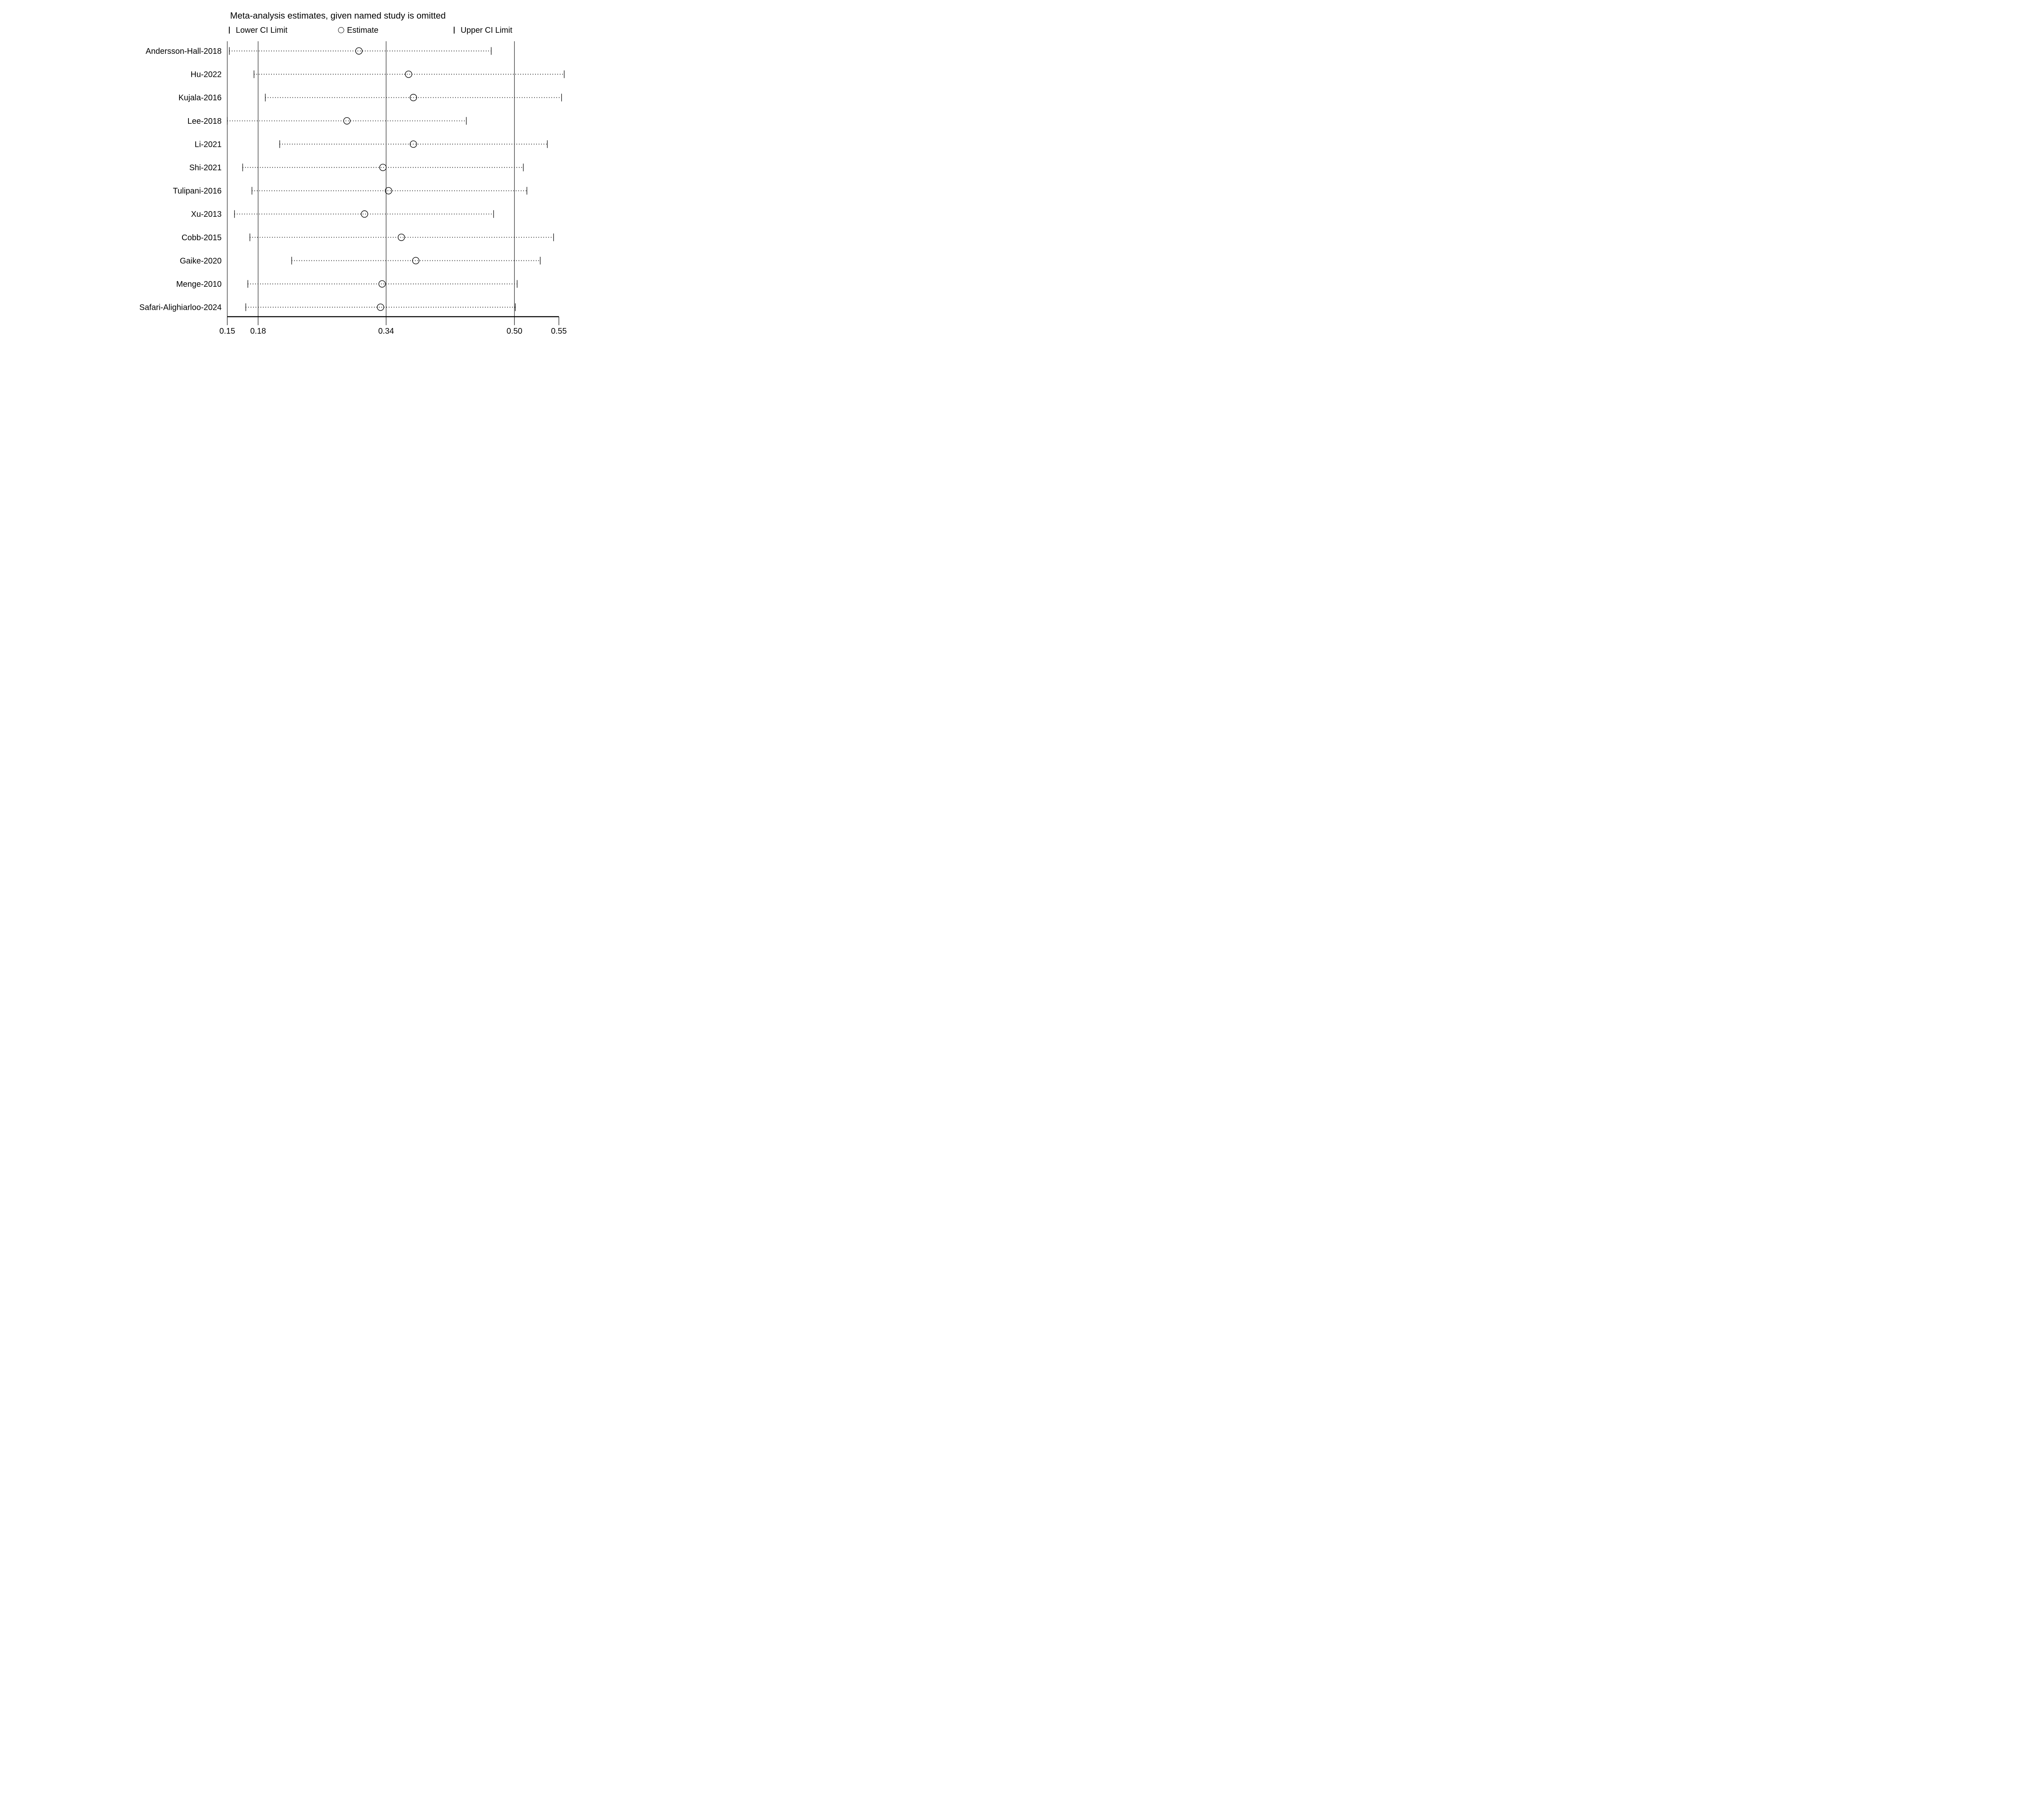 This screenshot has width=2022, height=1820. What do you see at coordinates (204, 122) in the screenshot?
I see `study-label: Lee-2018` at bounding box center [204, 122].